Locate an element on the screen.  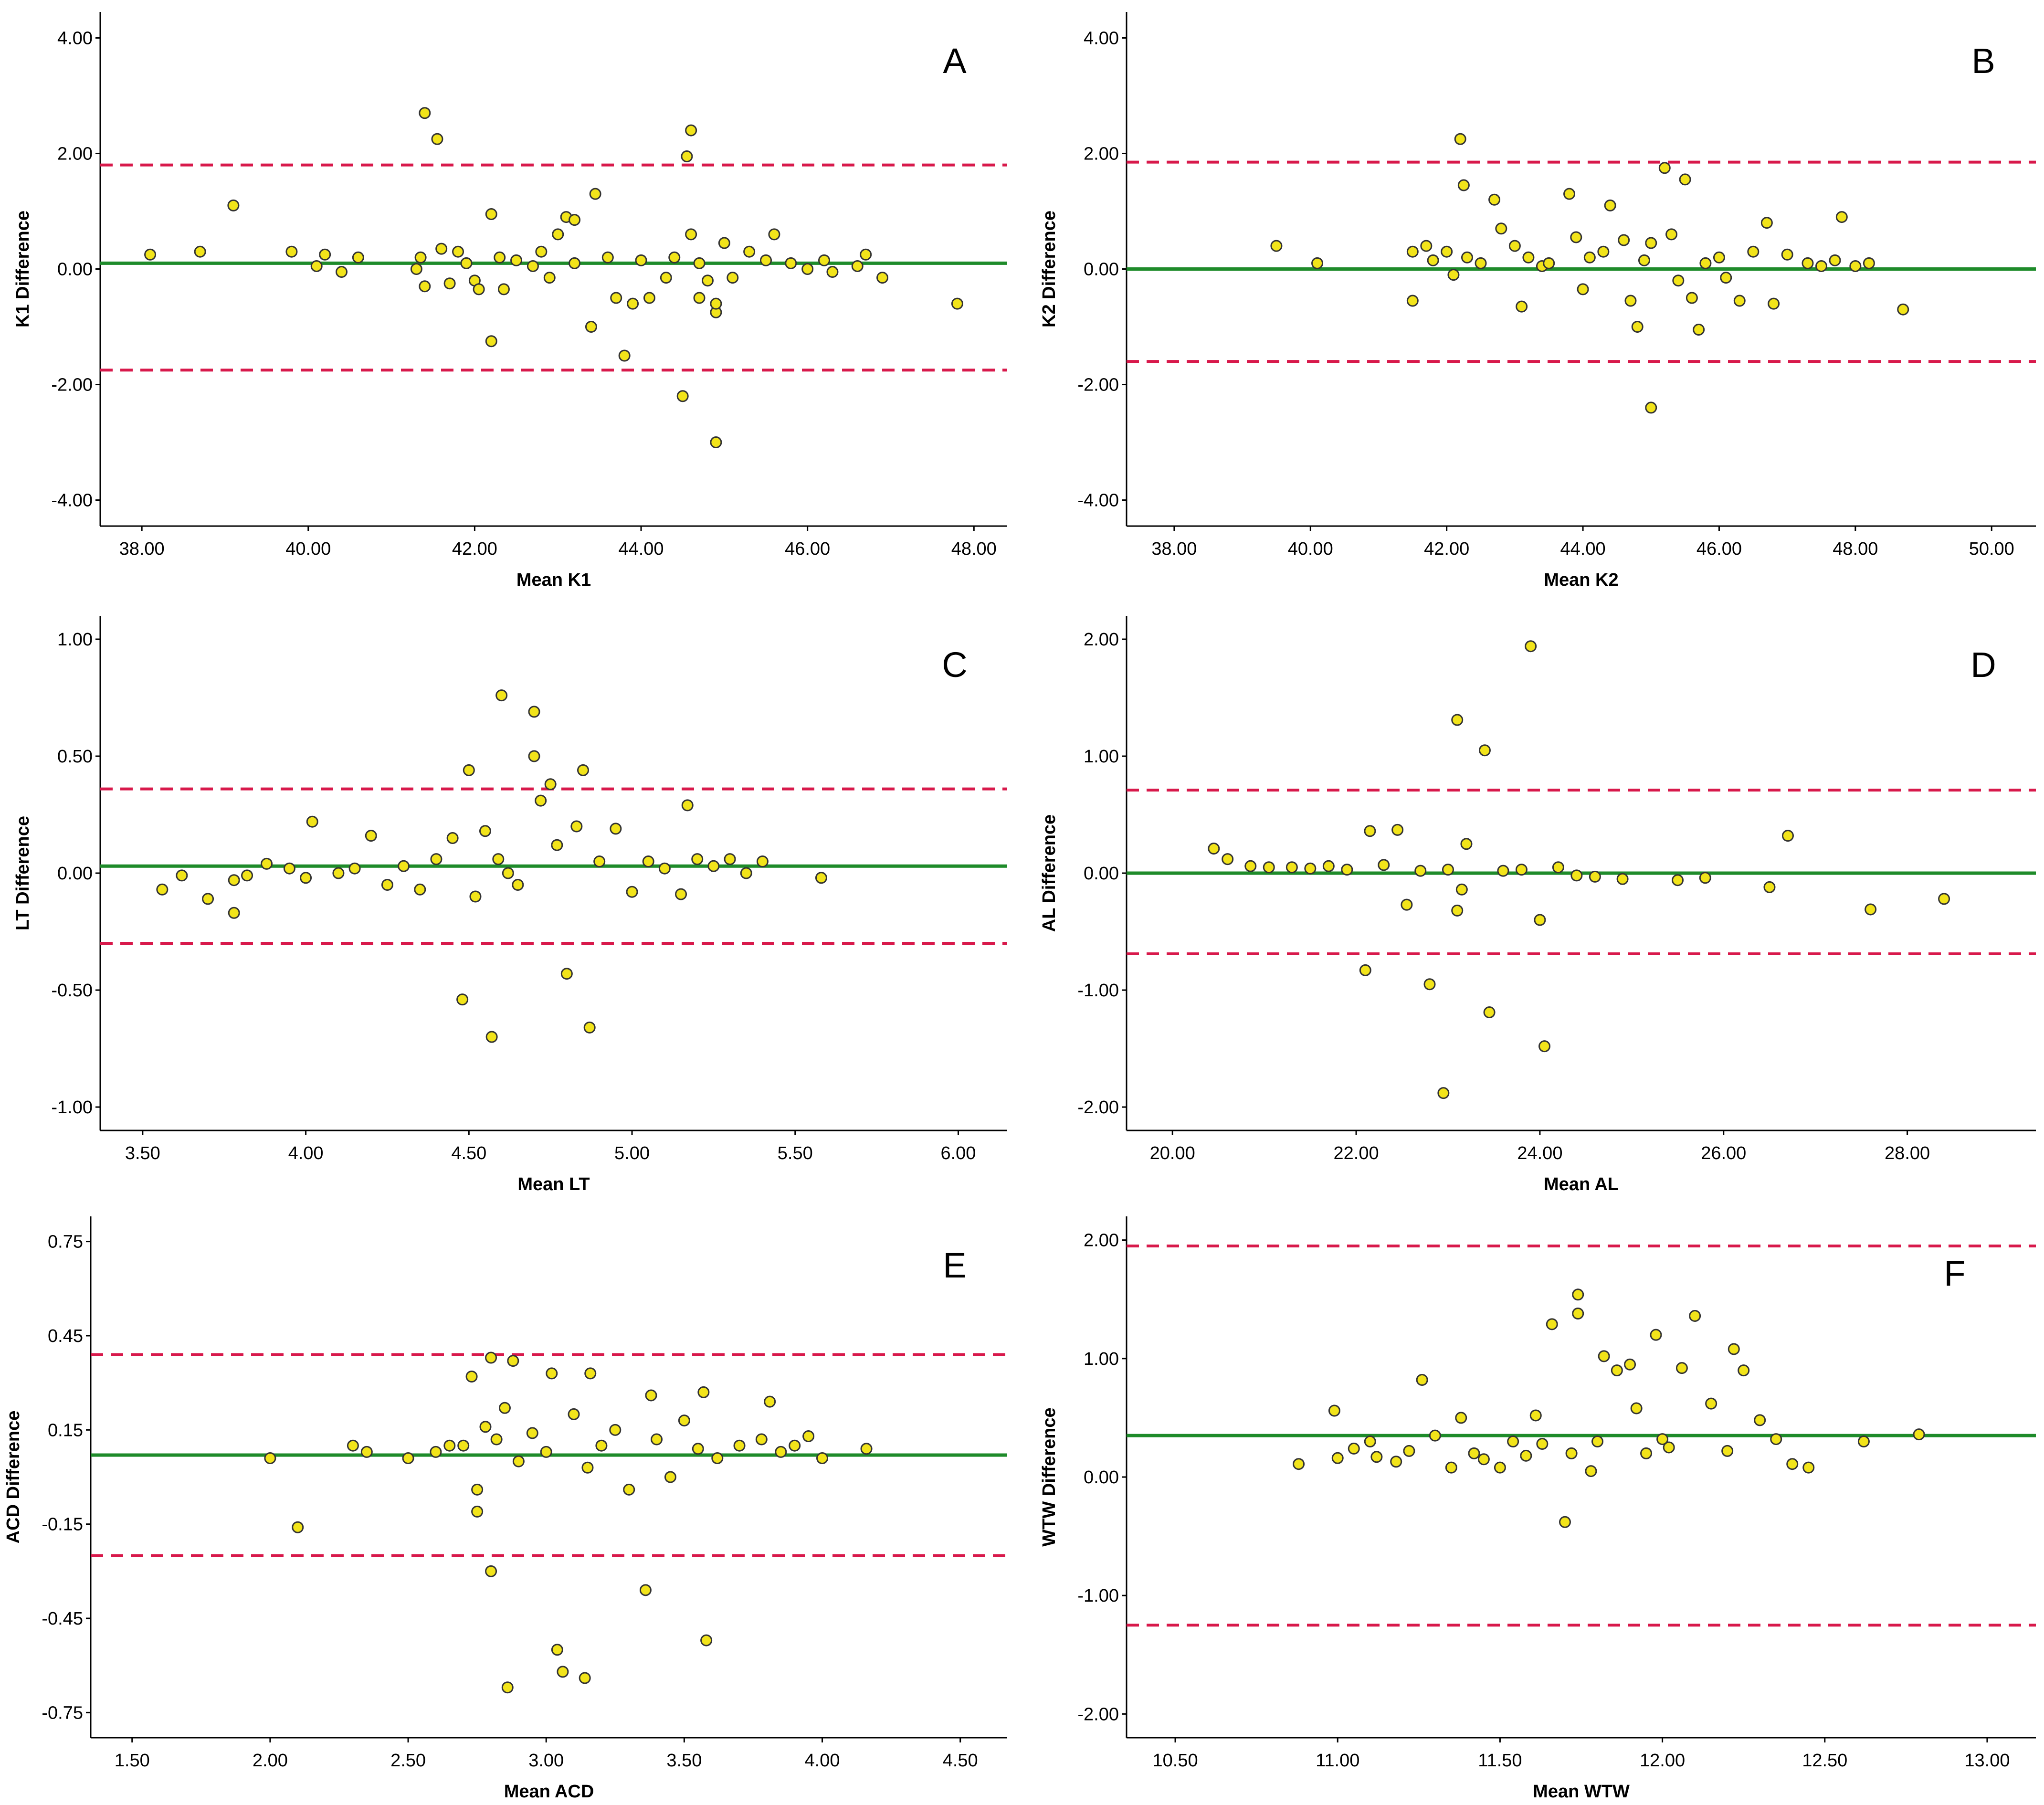
x-tick-label: 46.00 is located at coordinates (1719, 549).